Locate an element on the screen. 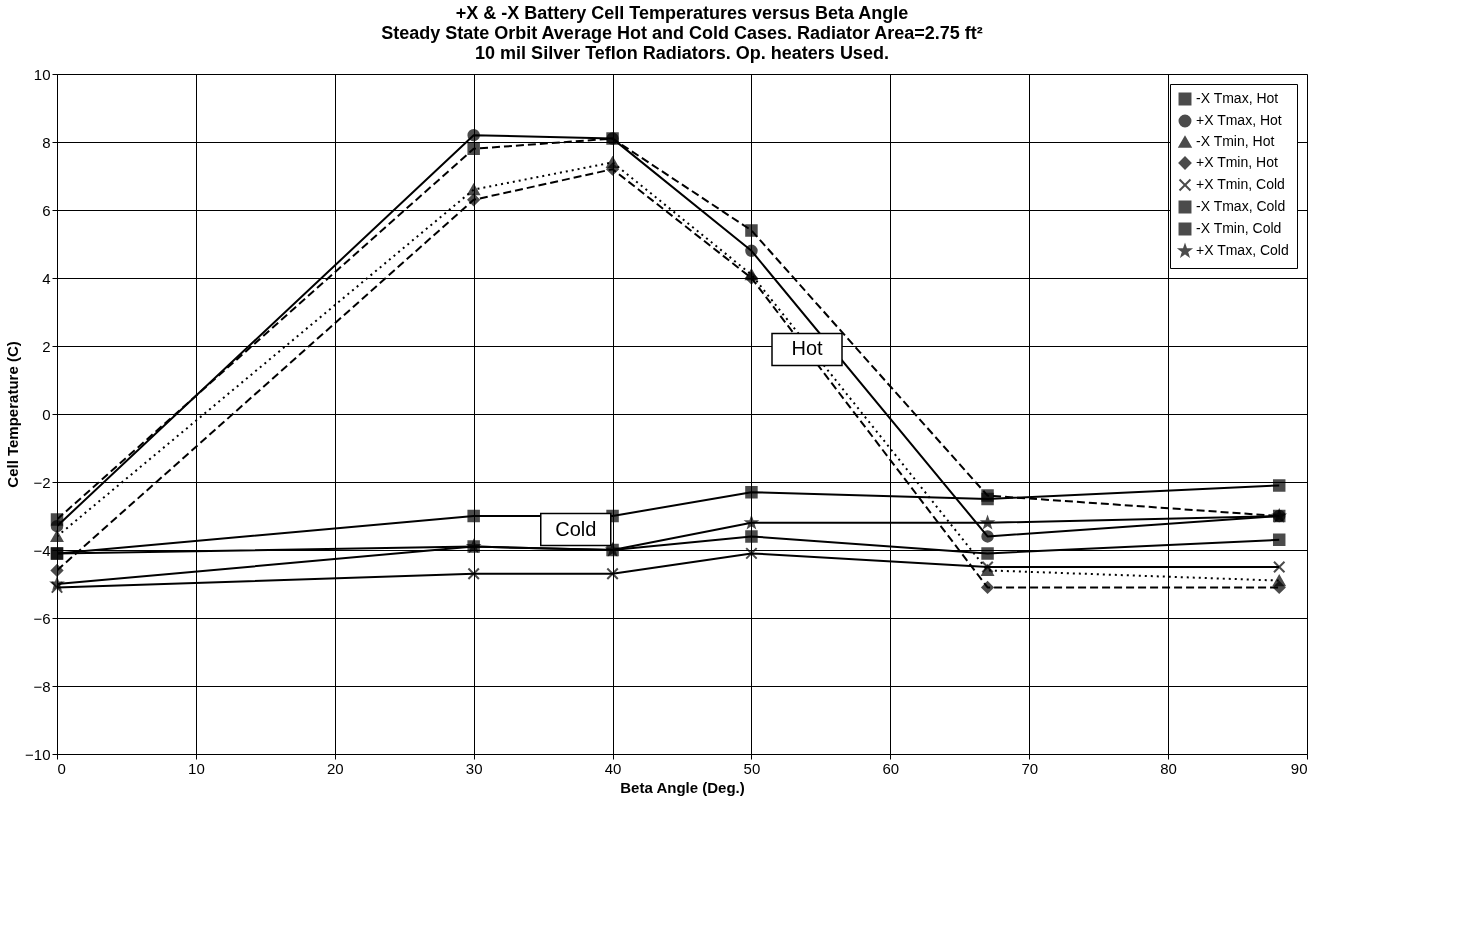 This screenshot has height=945, width=1459. y-tick-label: −8 is located at coordinates (42, 686).